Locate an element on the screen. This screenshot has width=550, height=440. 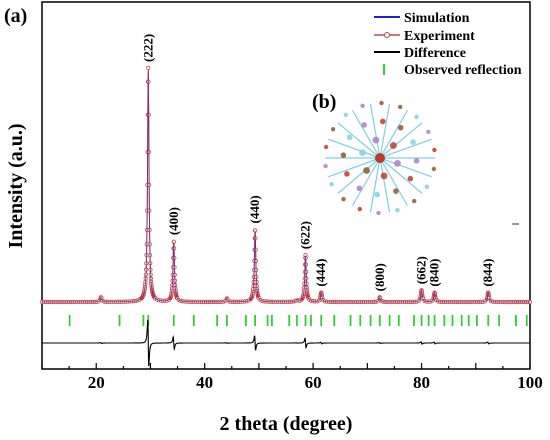
peak-label: (800) is located at coordinates (379, 277).